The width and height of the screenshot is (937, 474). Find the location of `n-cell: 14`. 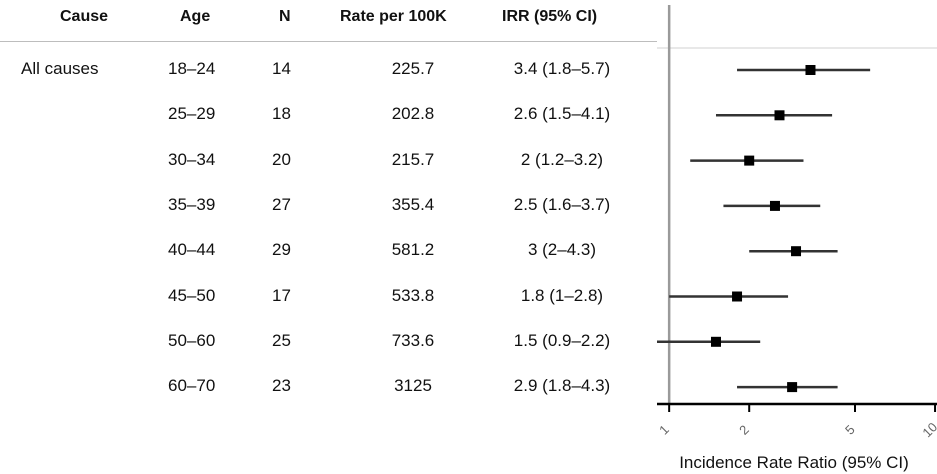

n-cell: 14 is located at coordinates (281, 68).